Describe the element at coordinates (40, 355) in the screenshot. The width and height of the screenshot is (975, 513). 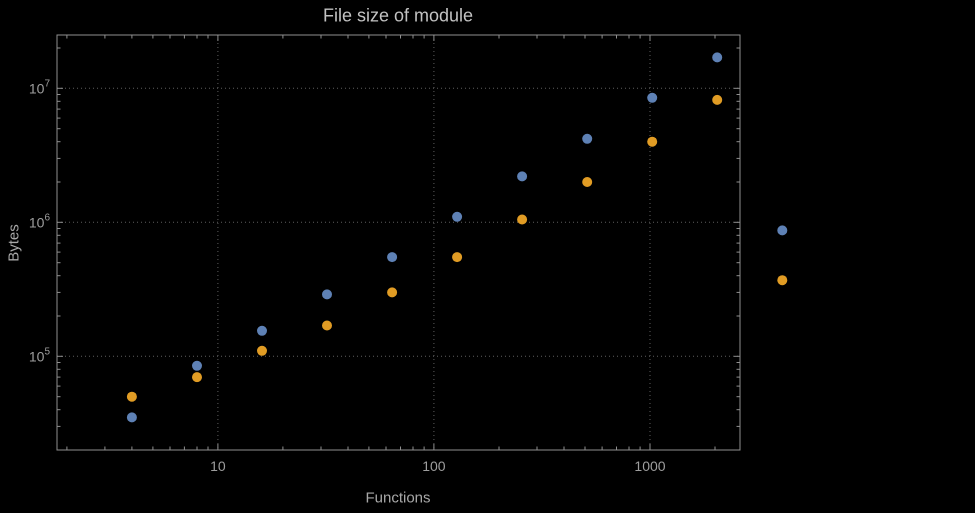
I see `y-tick-label: 10⁵` at that location.